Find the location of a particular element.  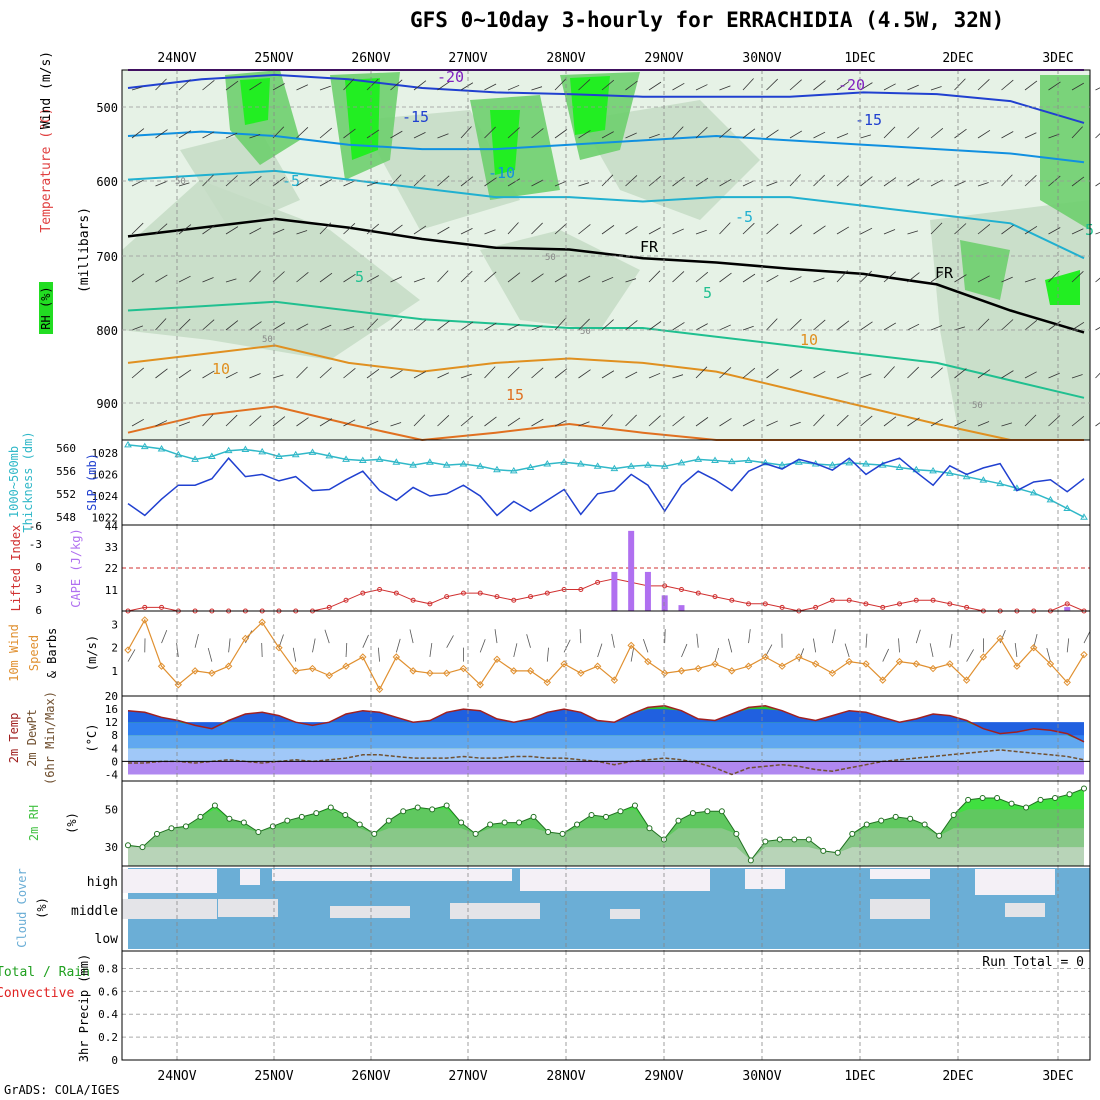

thickness-tick: 556 is located at coordinates (66, 471).